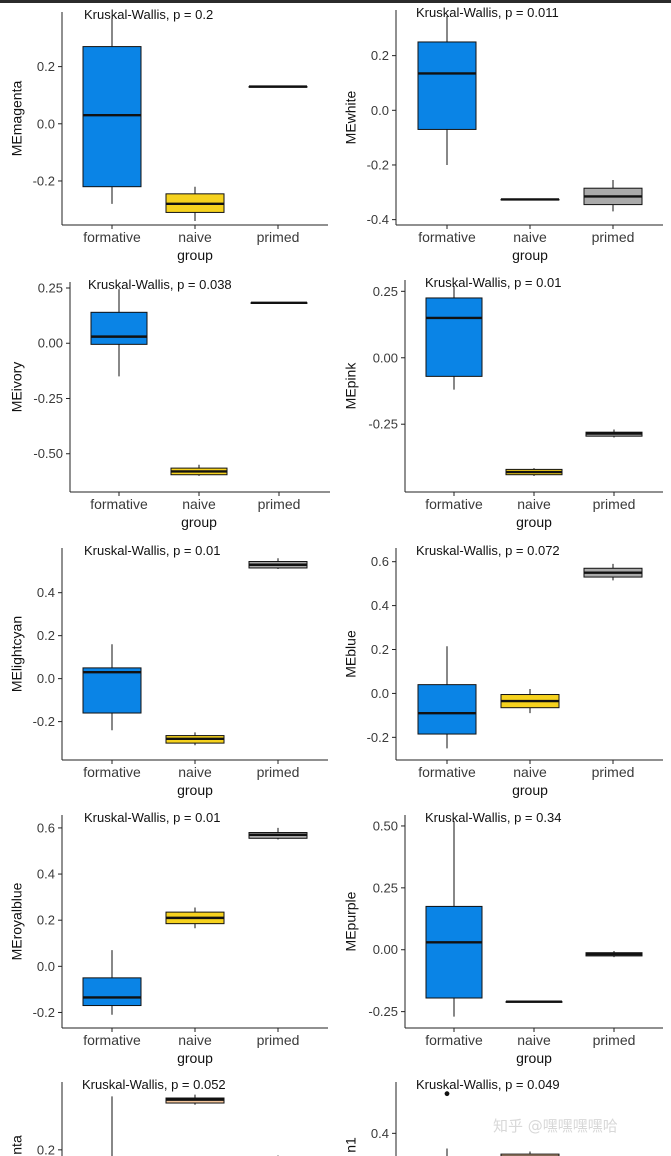 The width and height of the screenshot is (671, 1156). I want to click on chart-title: Kruskal-Wallis, p = 0.011, so click(487, 12).